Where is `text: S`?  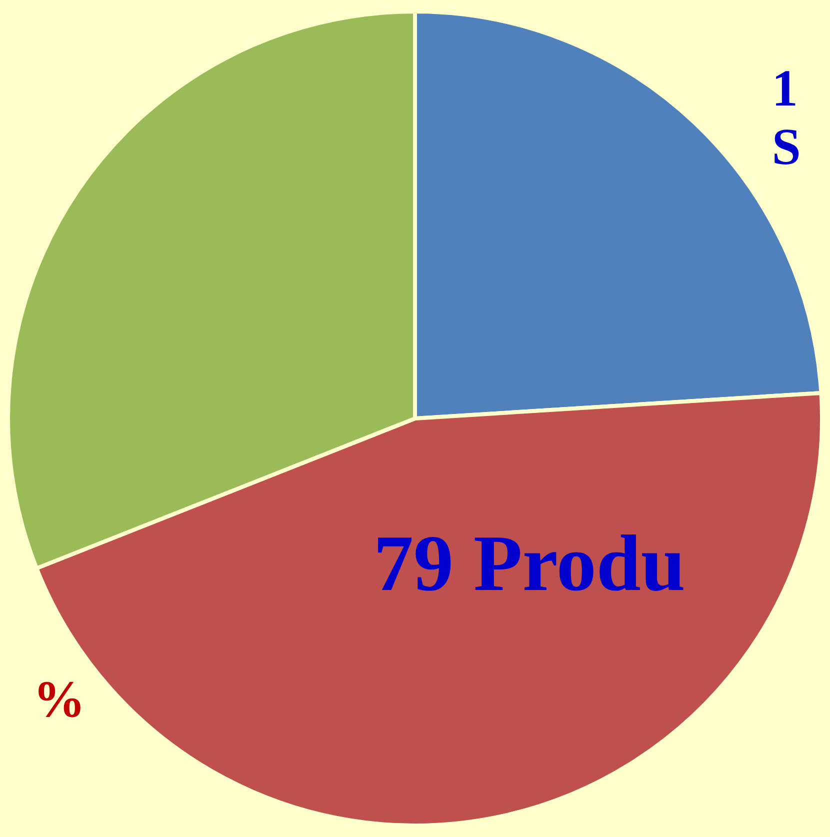
text: S is located at coordinates (786, 147).